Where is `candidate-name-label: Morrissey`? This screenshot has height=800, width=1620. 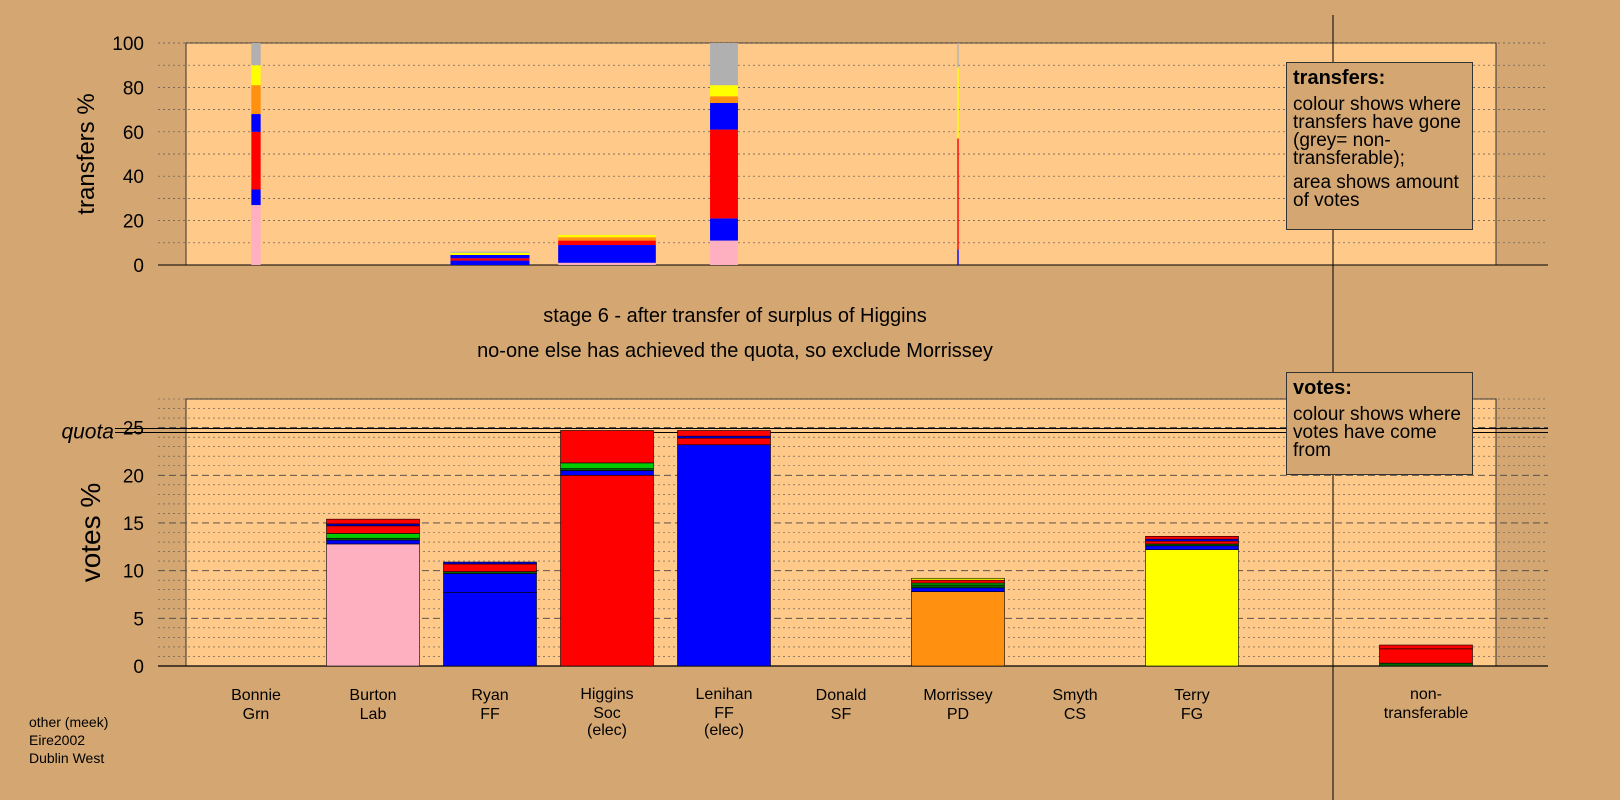 candidate-name-label: Morrissey is located at coordinates (957, 695).